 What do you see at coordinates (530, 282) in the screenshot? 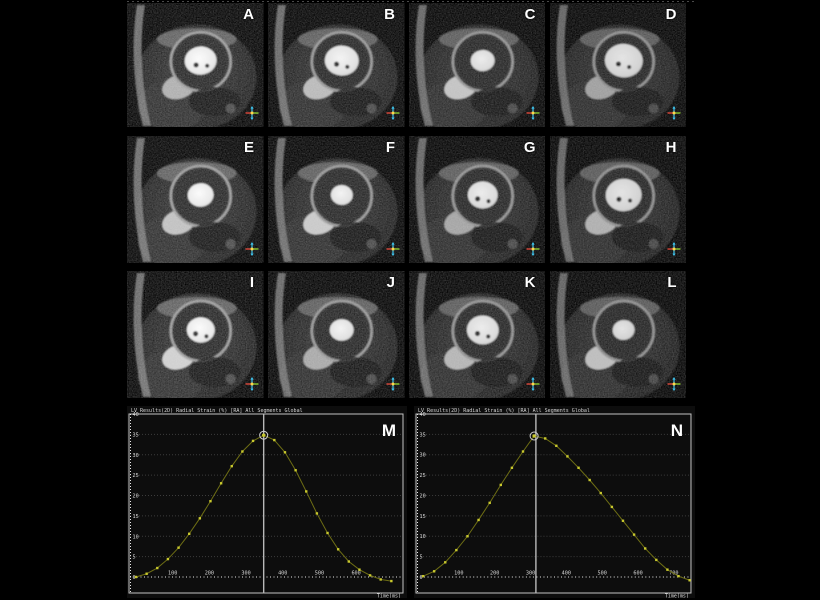
I see `panel-label: K` at bounding box center [530, 282].